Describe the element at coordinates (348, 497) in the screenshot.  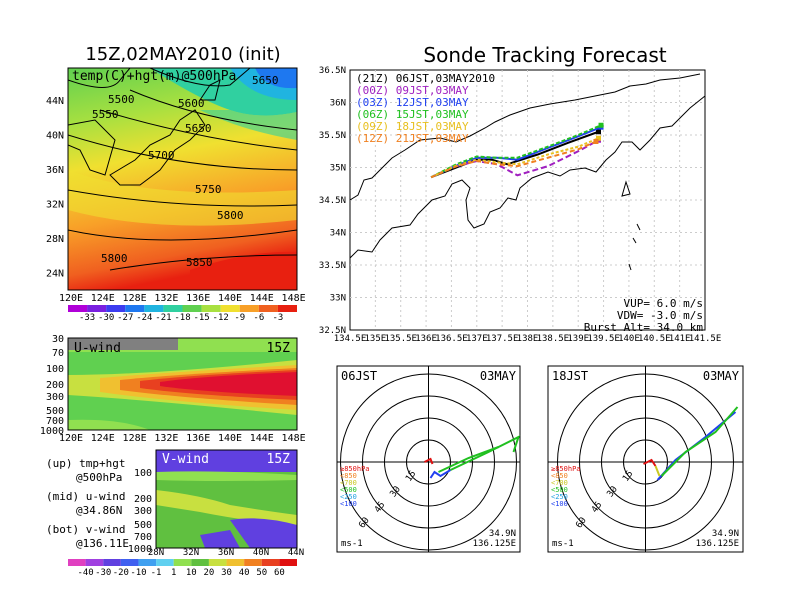
I see `level-legend: <250` at that location.